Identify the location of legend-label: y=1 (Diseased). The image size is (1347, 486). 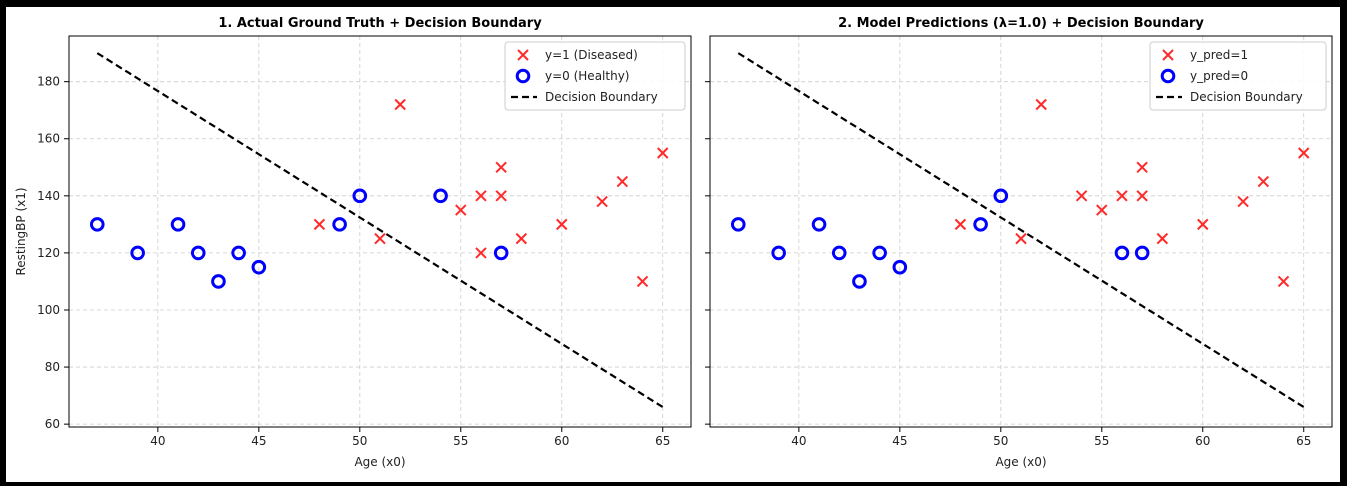
(591, 55).